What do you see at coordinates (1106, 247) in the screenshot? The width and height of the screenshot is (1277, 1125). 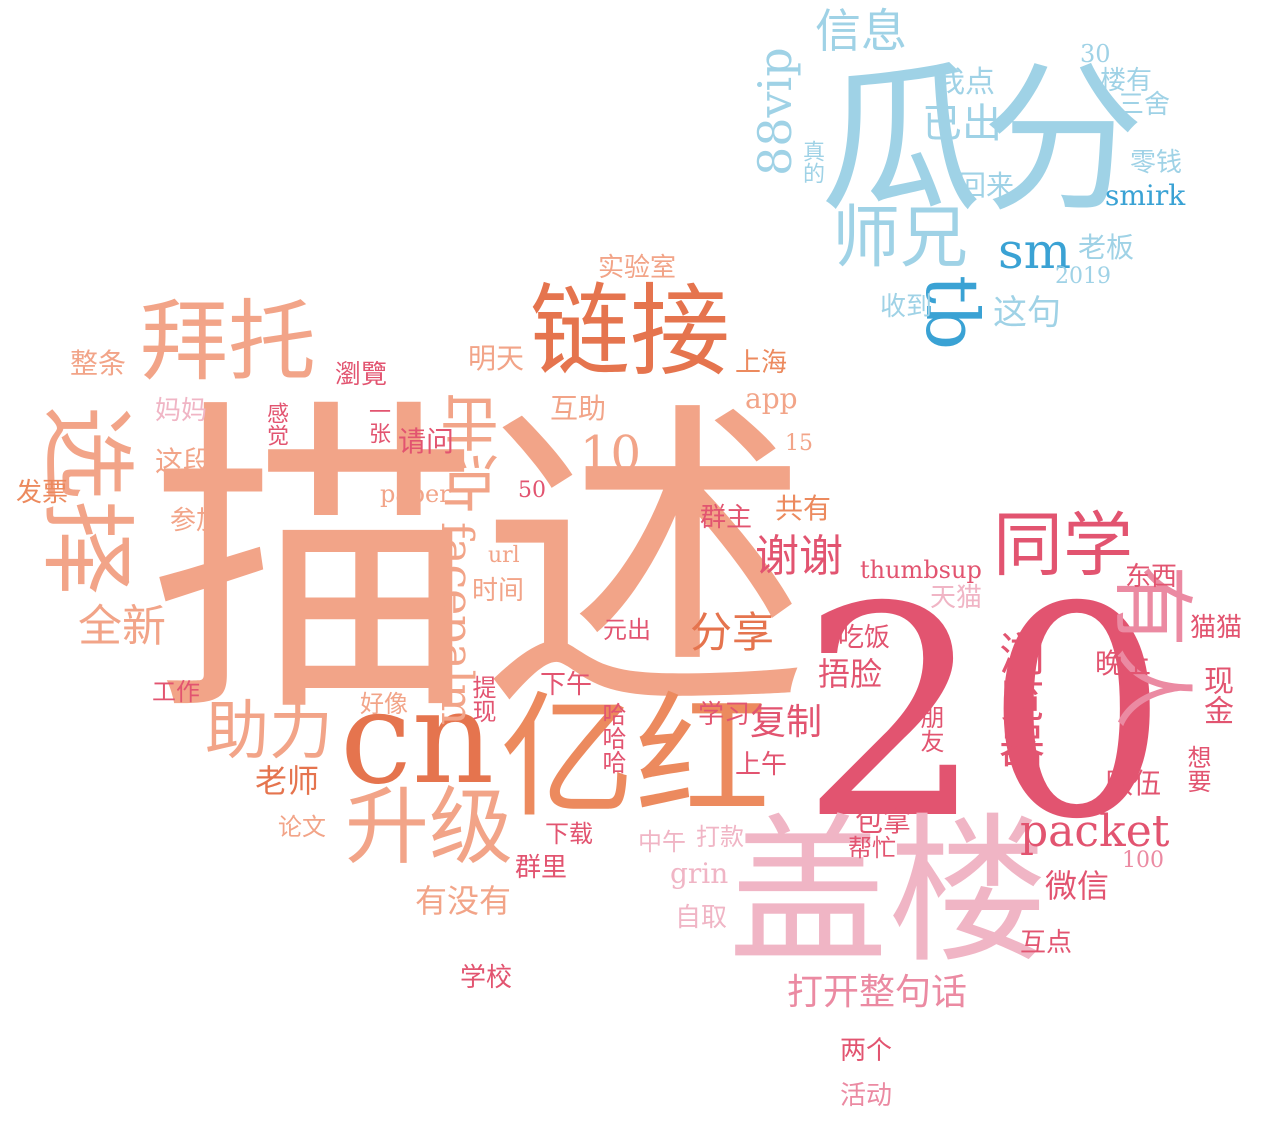 I see `word: 老板` at bounding box center [1106, 247].